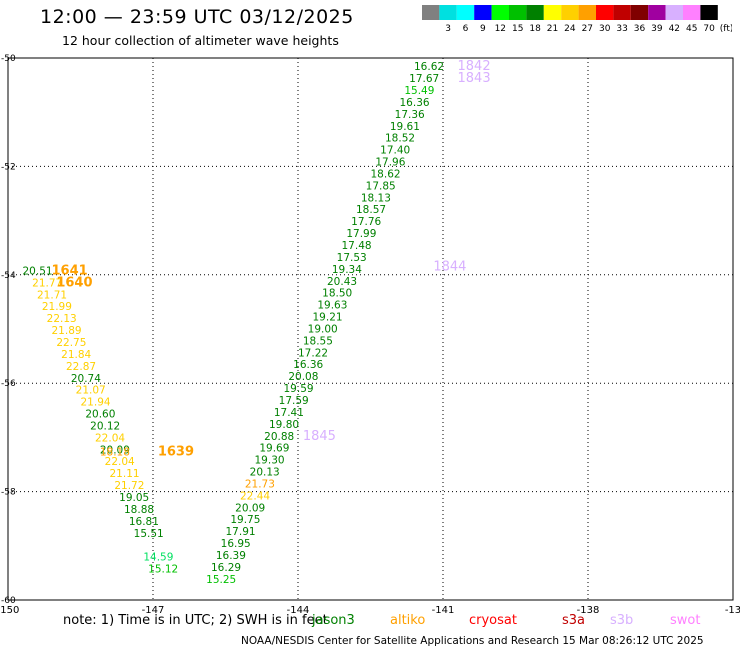  Describe the element at coordinates (366, 222) in the screenshot. I see `data-label-jason3: 17.76` at that location.